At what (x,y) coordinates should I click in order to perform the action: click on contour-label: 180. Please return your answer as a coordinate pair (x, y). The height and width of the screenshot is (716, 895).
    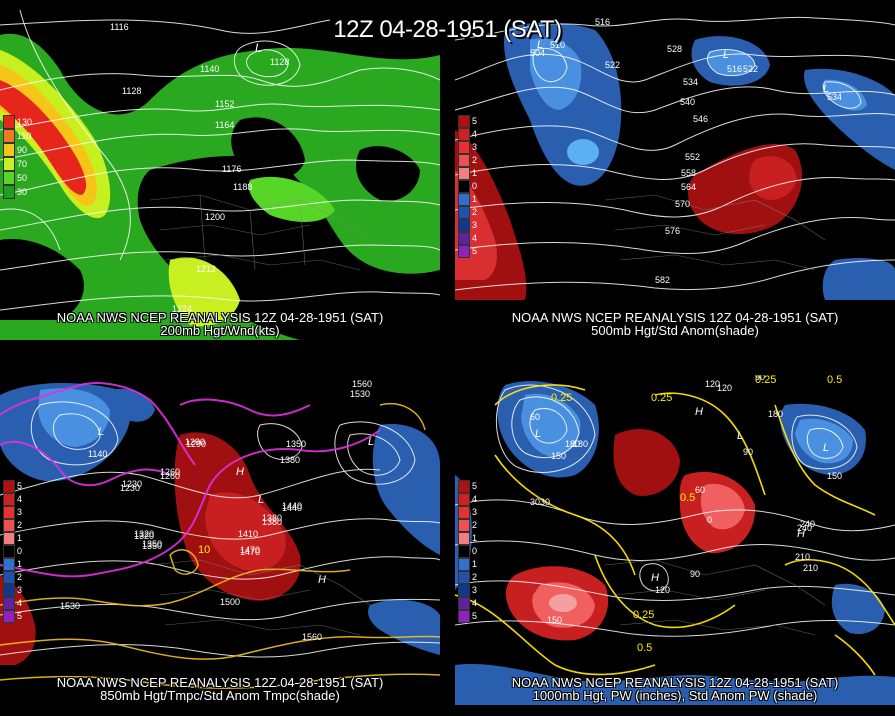
    Looking at the image, I should click on (572, 444).